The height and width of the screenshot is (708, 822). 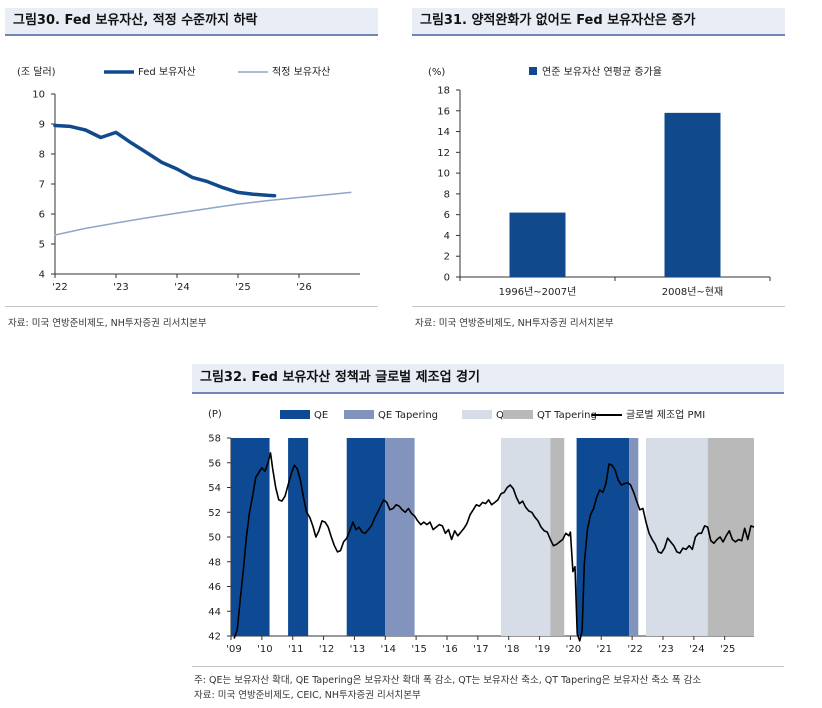 I want to click on fig31-y-tick-label: 16, so click(x=443, y=111).